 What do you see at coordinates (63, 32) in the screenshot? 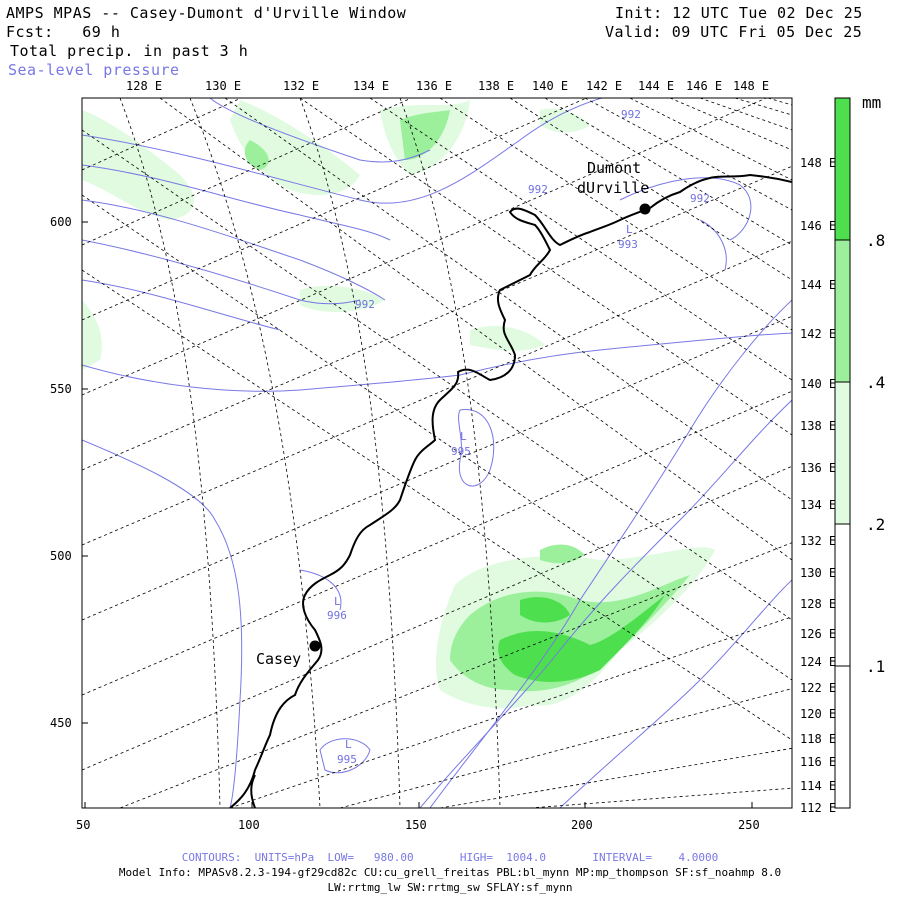
I see `forecast-hour: Fcst: 69 h` at bounding box center [63, 32].